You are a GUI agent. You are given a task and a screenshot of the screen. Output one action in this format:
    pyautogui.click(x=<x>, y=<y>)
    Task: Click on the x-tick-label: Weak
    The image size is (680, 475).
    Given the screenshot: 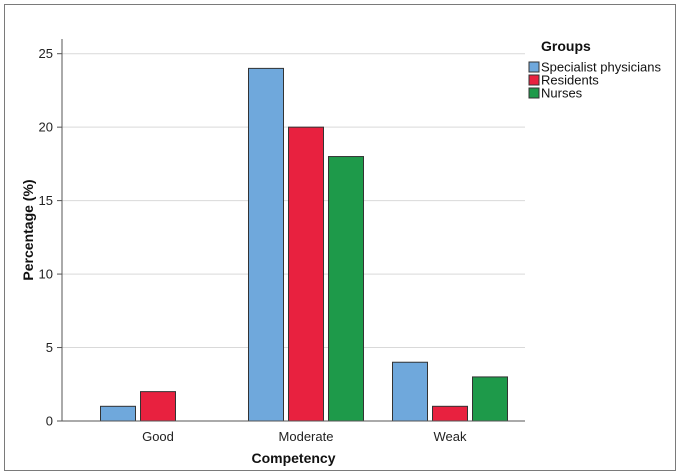 What is the action you would take?
    pyautogui.click(x=450, y=436)
    